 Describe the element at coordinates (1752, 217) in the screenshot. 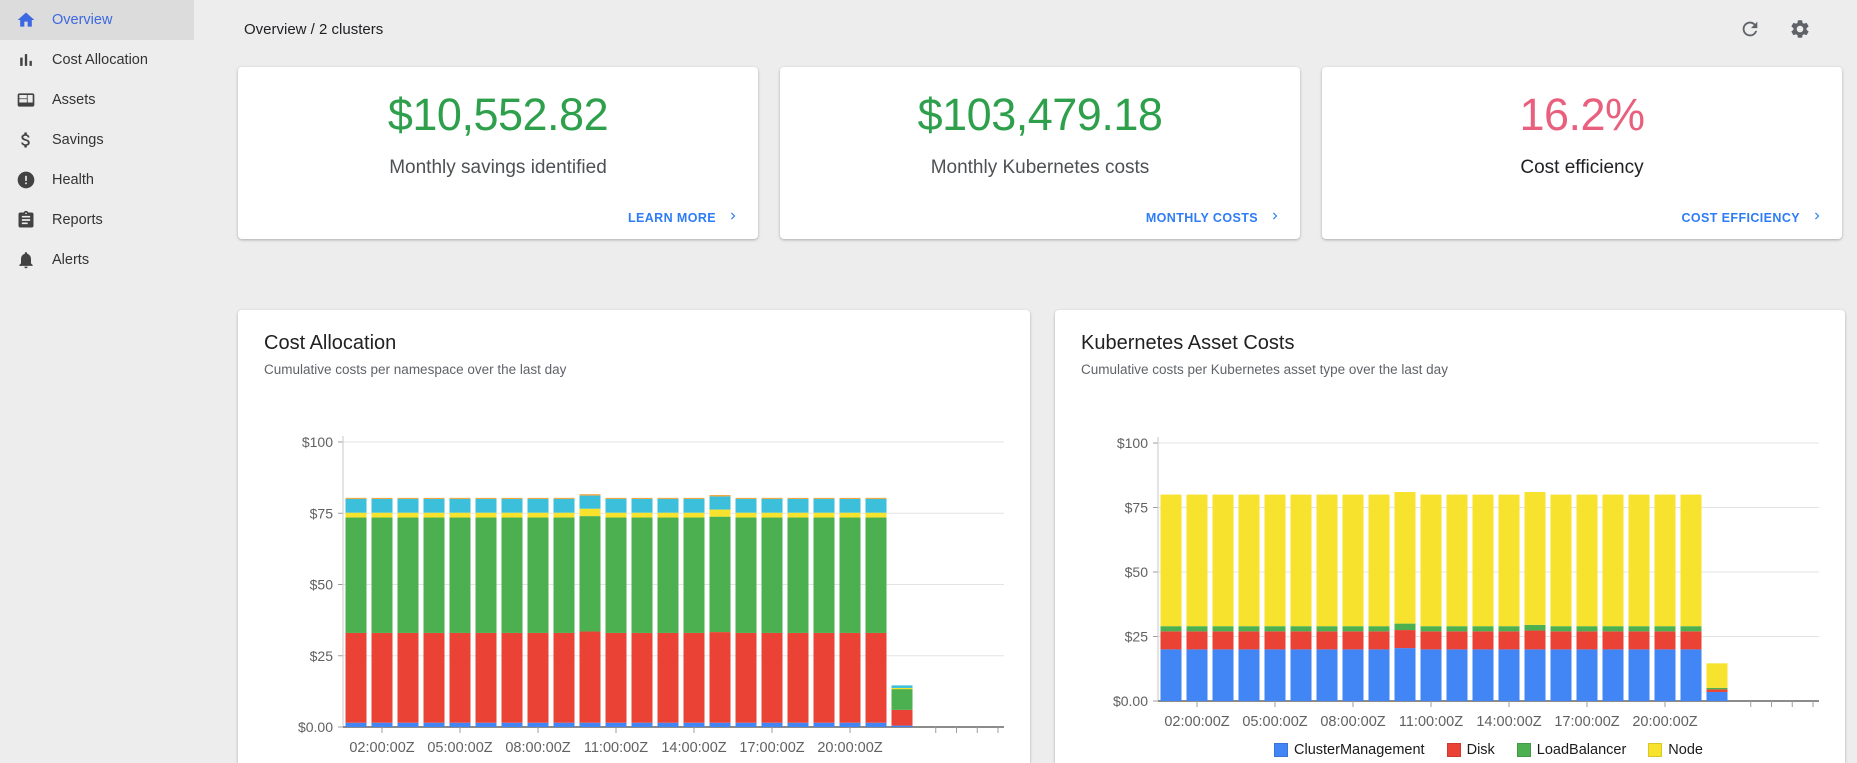

I see `cost-efficiency-button: COST EFFICIENCY` at that location.